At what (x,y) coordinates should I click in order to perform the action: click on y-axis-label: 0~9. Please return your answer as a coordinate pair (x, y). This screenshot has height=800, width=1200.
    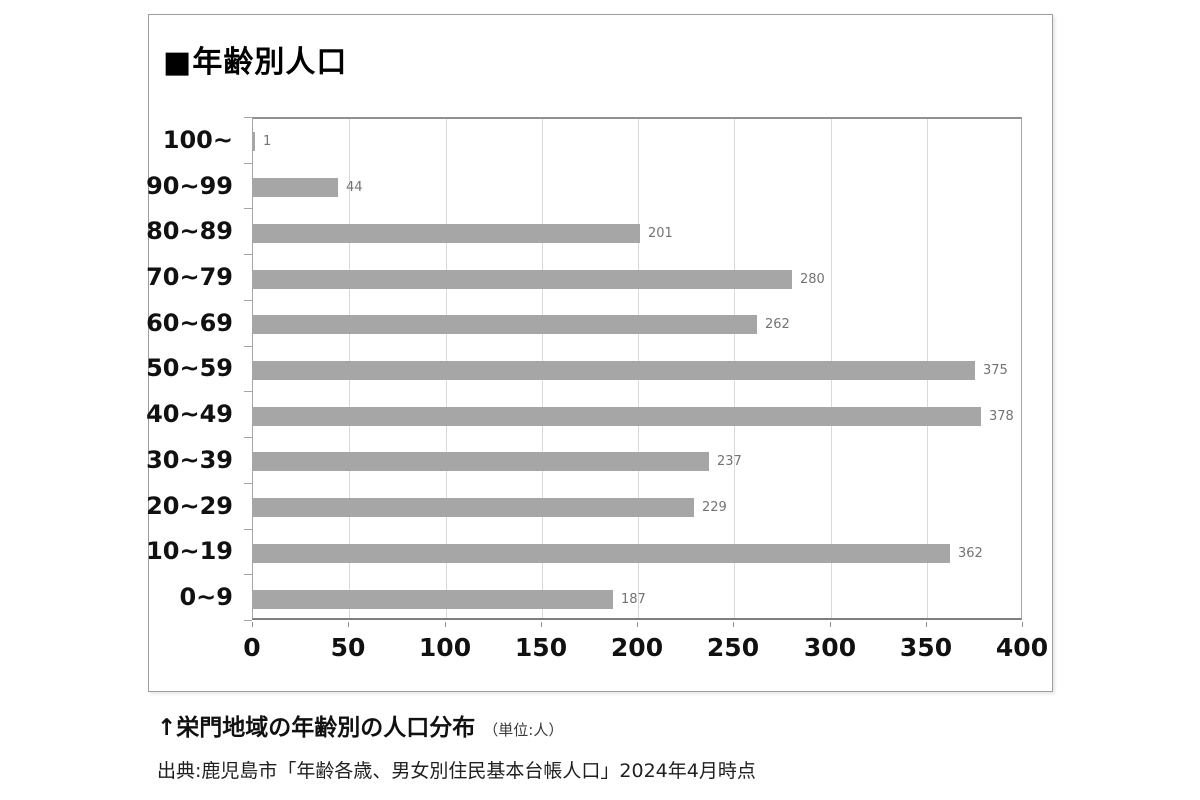
    Looking at the image, I should click on (206, 597).